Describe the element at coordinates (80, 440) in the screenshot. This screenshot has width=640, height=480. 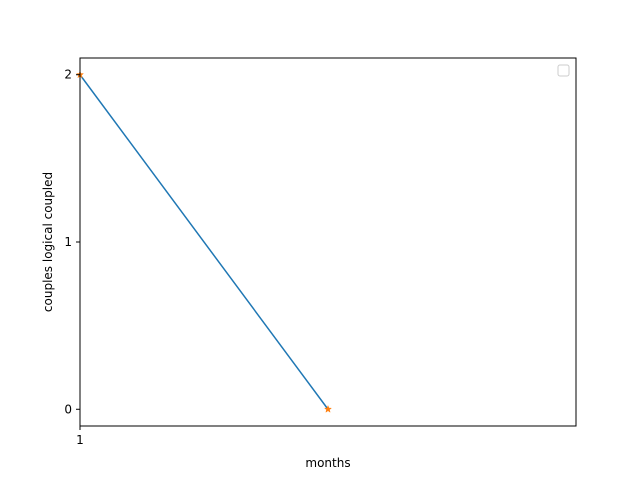
I see `x-tick-label: 1` at that location.